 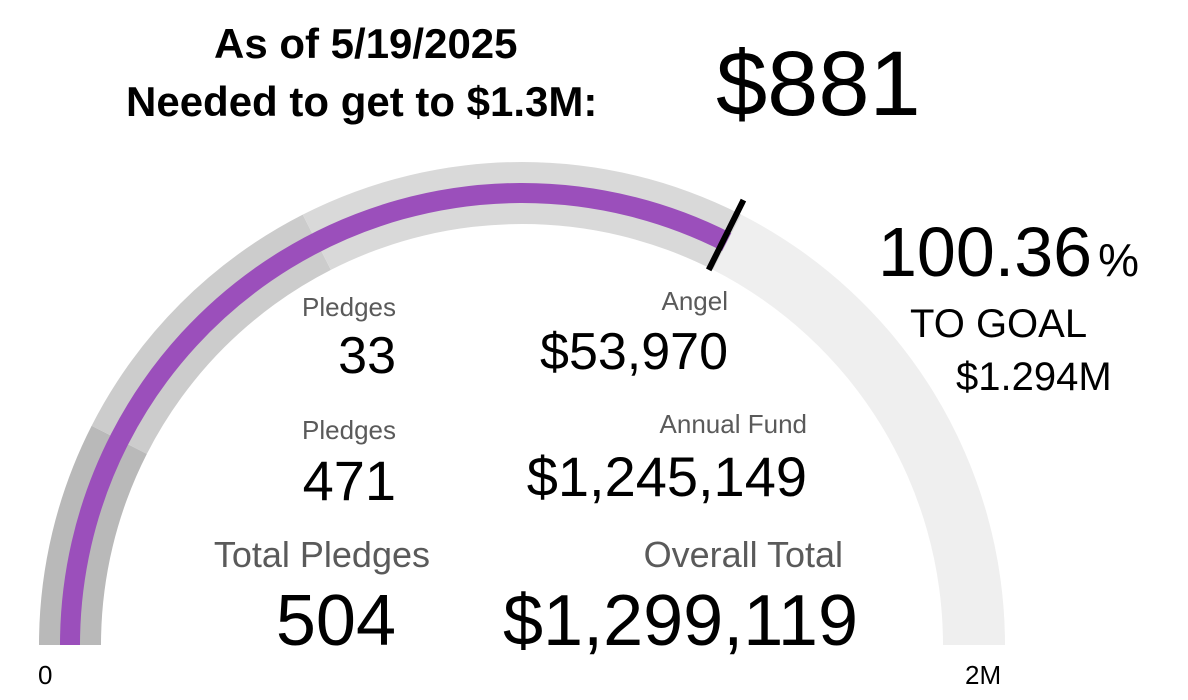 I want to click on needed-line: Needed to get to $1.3M:, so click(x=362, y=101).